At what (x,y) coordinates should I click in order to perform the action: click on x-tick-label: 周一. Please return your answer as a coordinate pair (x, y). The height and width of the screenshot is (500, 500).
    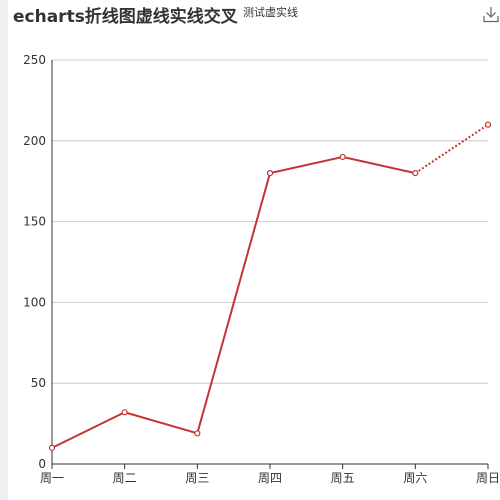
    Looking at the image, I should click on (52, 478).